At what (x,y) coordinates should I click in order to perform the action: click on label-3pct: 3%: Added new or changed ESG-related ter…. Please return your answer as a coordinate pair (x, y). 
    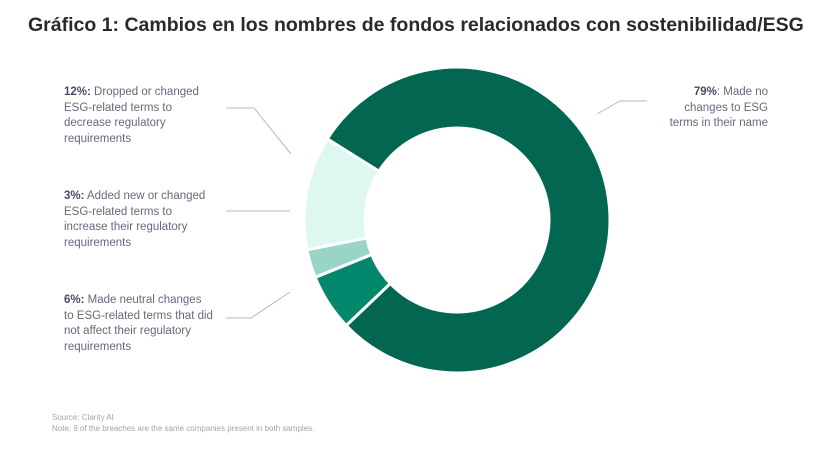
    Looking at the image, I should click on (135, 219).